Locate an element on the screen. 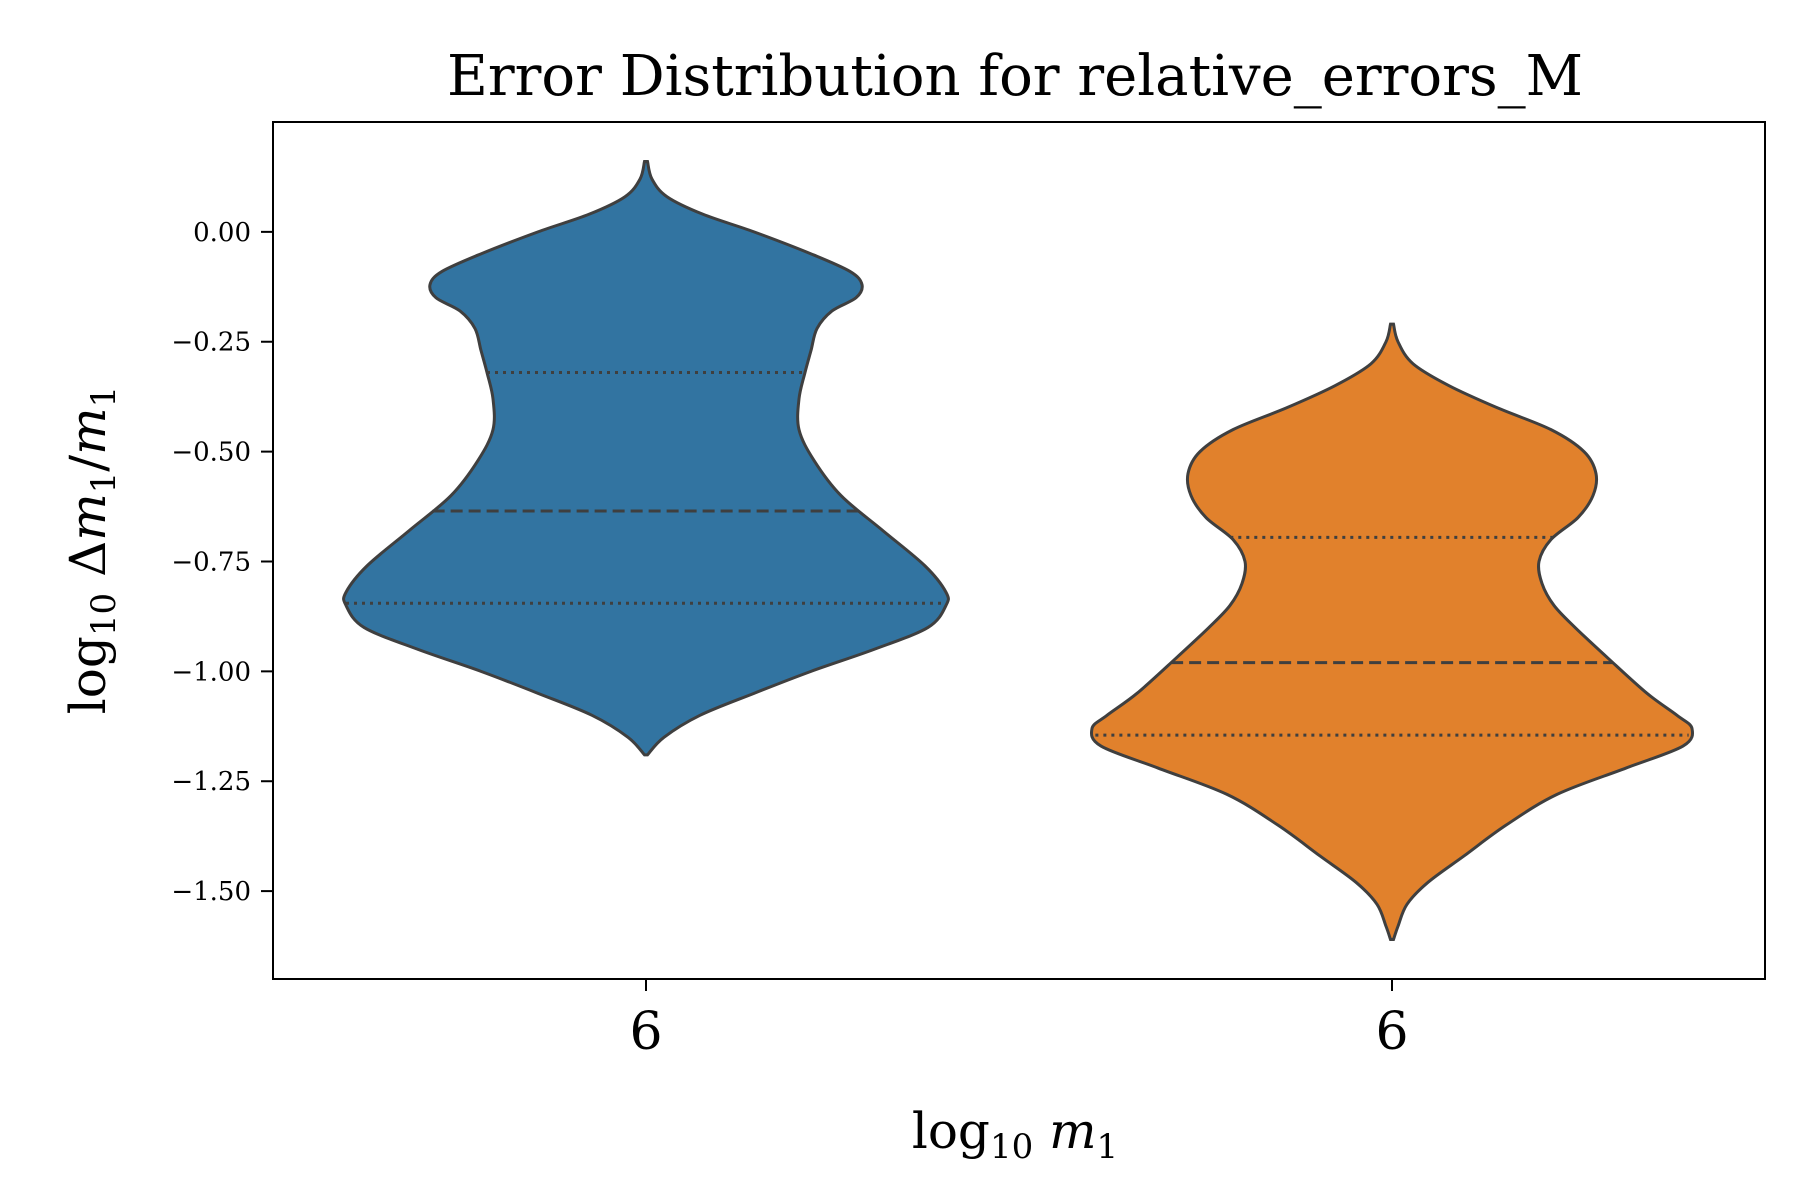  y-tick-label: −1.25 is located at coordinates (211, 782).